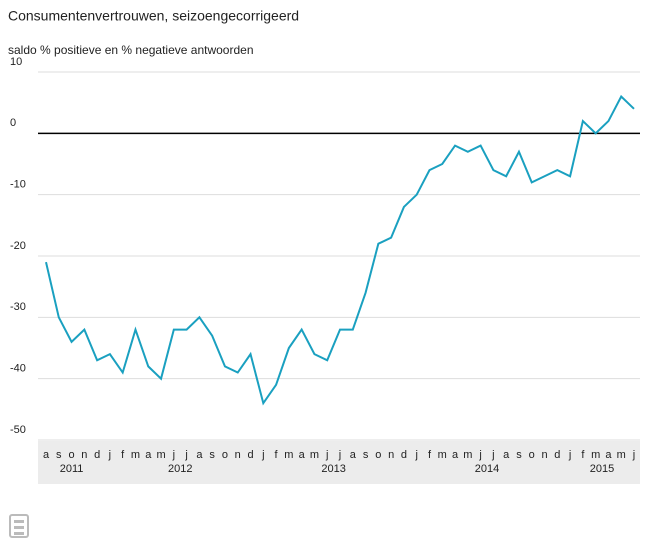 The image size is (650, 557). I want to click on x-axis-band, so click(339, 462).